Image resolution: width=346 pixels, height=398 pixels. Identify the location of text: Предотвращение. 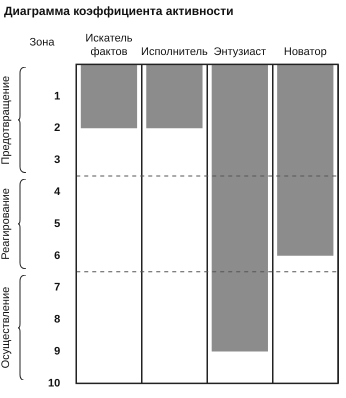
(6, 120).